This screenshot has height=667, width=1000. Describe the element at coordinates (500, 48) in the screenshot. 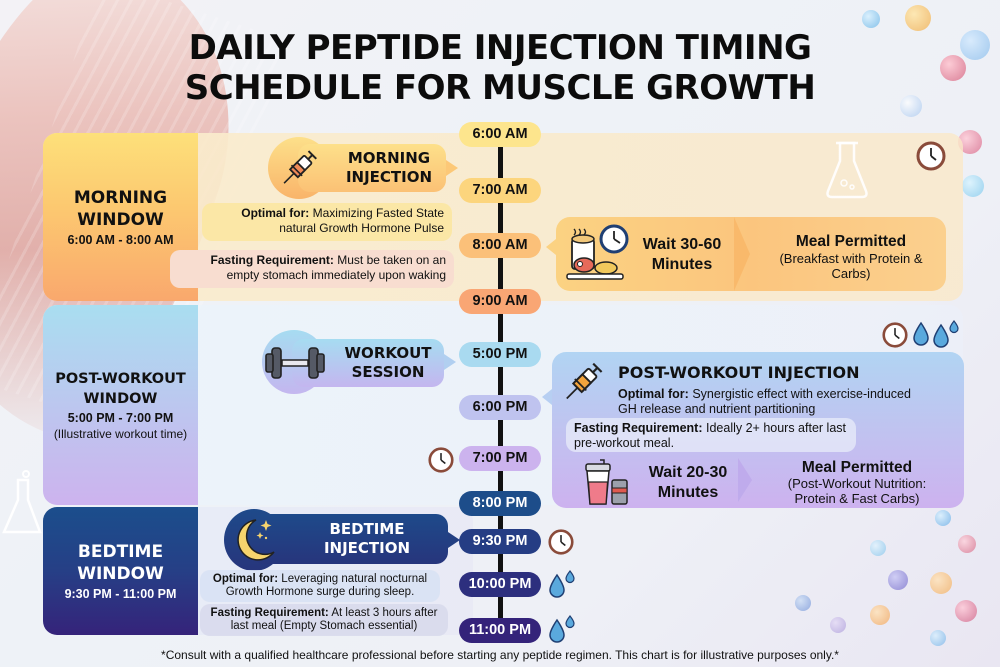

I see `title-line-1: DAILY PEPTIDE INJECTION TIMING` at that location.